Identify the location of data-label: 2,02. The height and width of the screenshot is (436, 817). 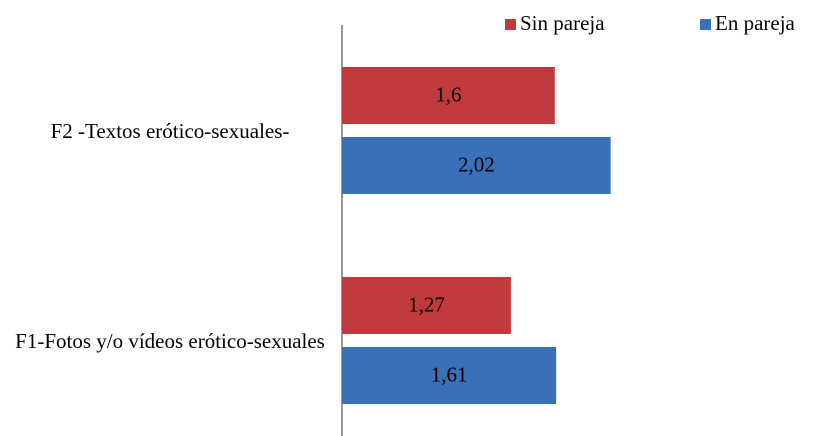
(476, 164).